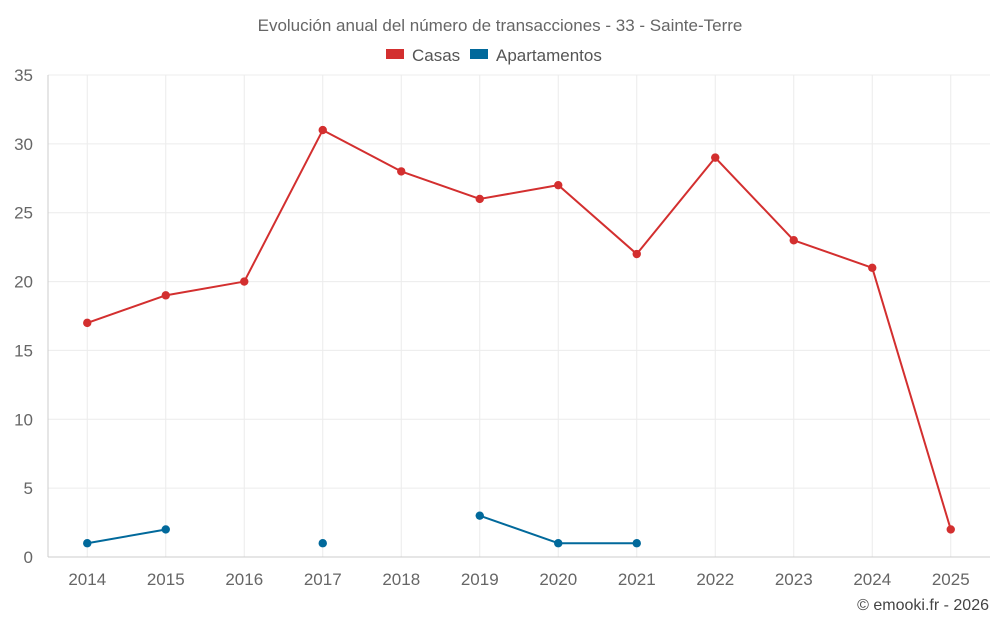 This screenshot has height=625, width=1000. Describe the element at coordinates (479, 199) in the screenshot. I see `data-point-casas-2019` at that location.